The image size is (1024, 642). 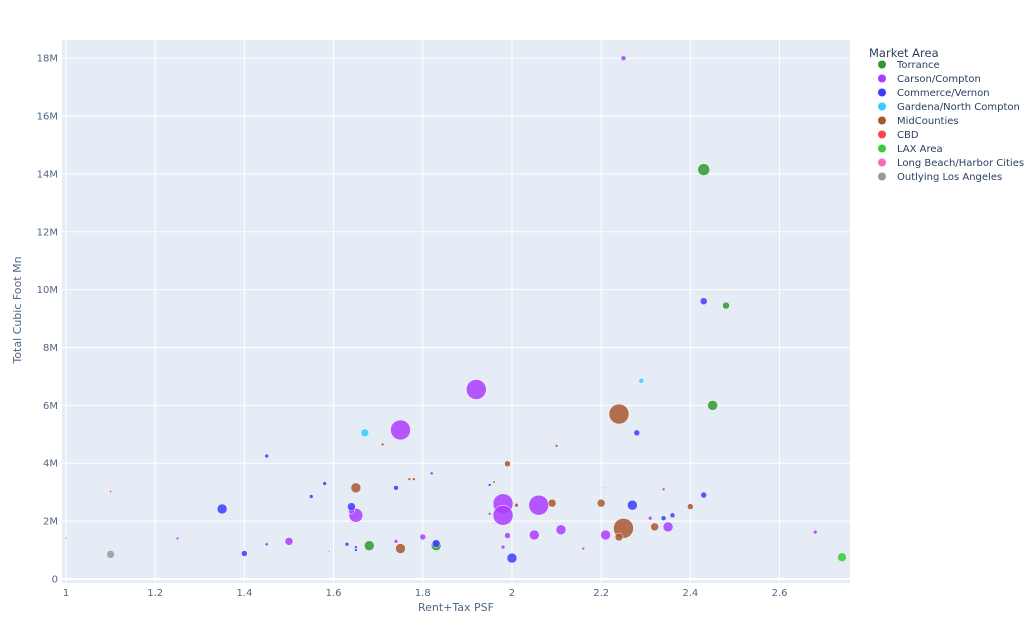 I want to click on legend-label: CBD, so click(x=908, y=135).